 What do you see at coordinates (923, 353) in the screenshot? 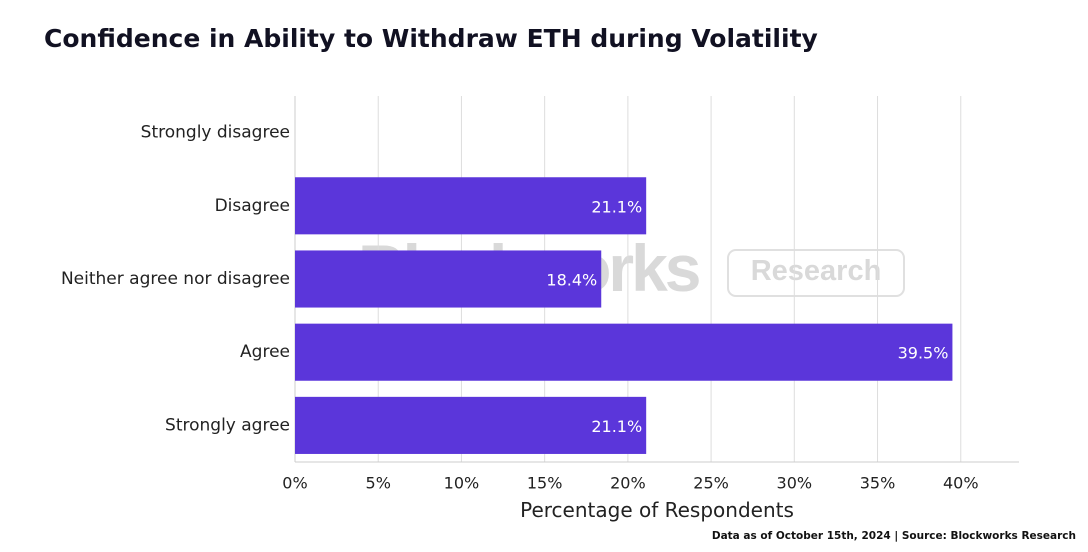
I see `data-label-3: 39.5%` at bounding box center [923, 353].